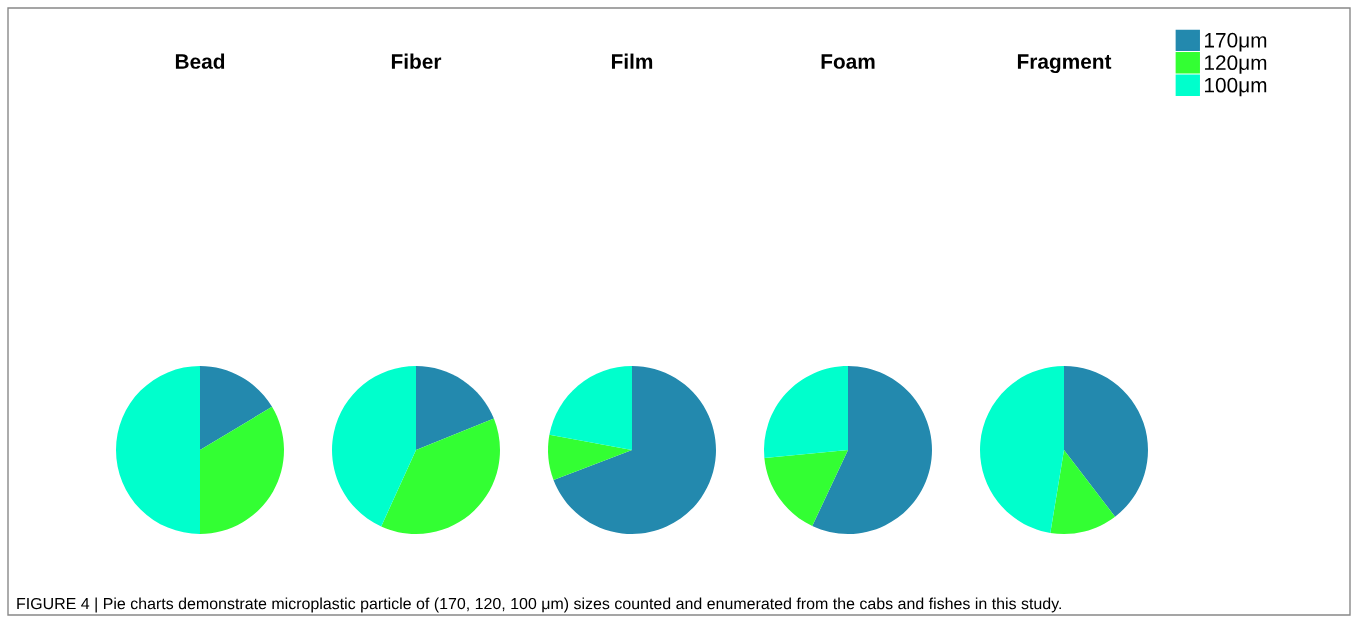 The height and width of the screenshot is (623, 1358). Describe the element at coordinates (632, 61) in the screenshot. I see `chart-title: Film` at that location.